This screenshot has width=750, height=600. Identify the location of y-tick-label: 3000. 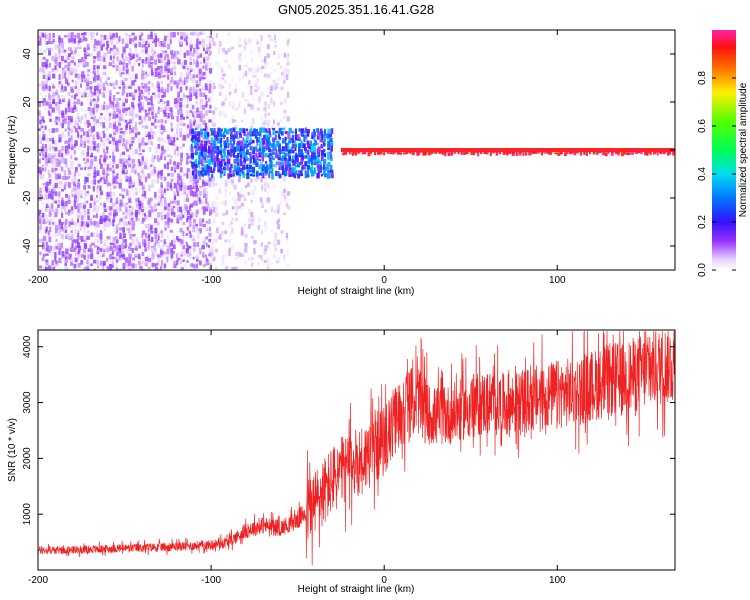
(27, 402).